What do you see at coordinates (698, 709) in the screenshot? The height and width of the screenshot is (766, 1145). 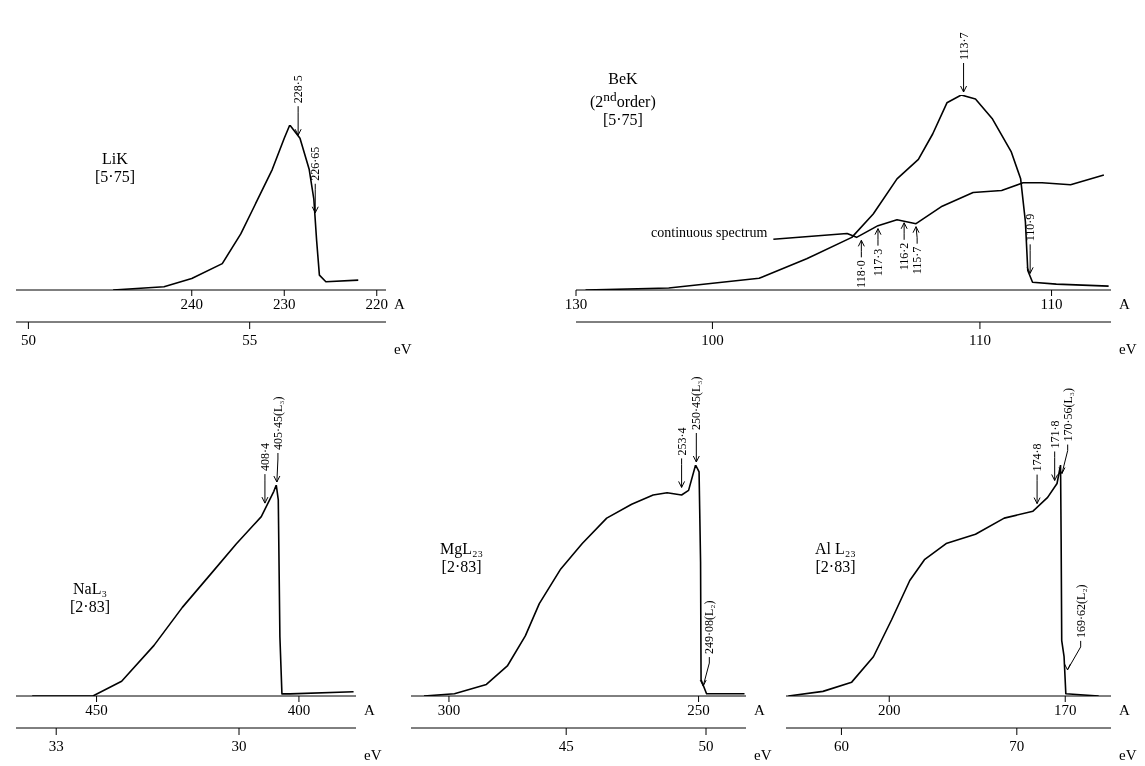 I see `x-tick-label: 250` at bounding box center [698, 709].